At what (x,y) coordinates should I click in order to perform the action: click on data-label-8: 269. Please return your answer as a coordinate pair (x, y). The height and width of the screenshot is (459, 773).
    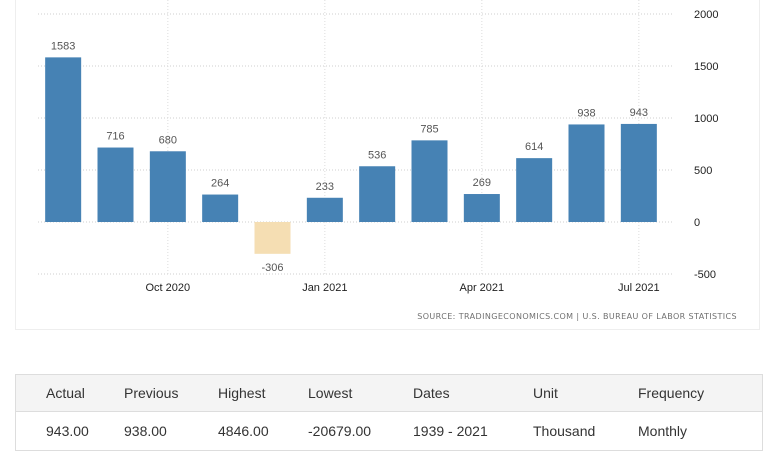
    Looking at the image, I should click on (482, 183).